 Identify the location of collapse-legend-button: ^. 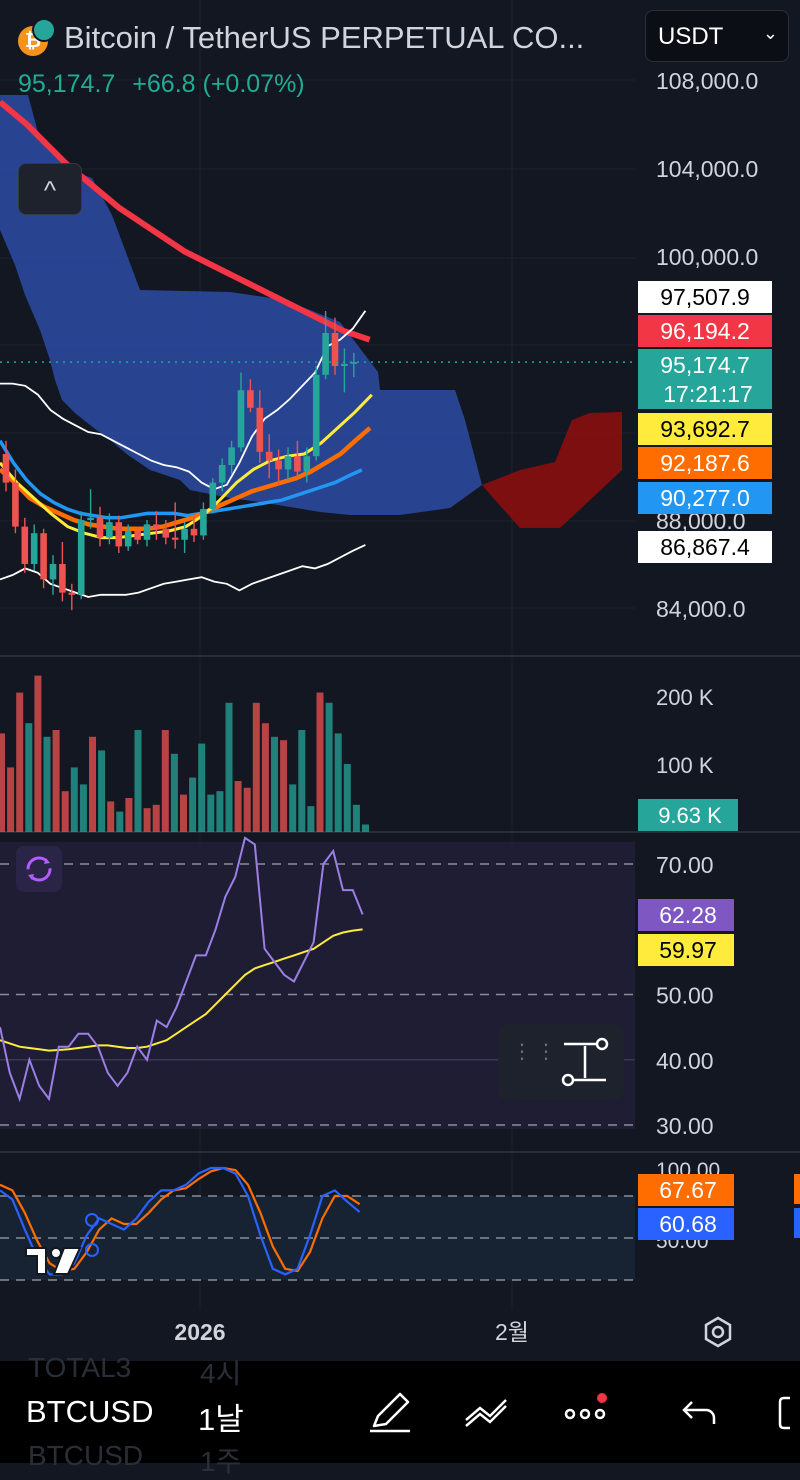
(50, 189).